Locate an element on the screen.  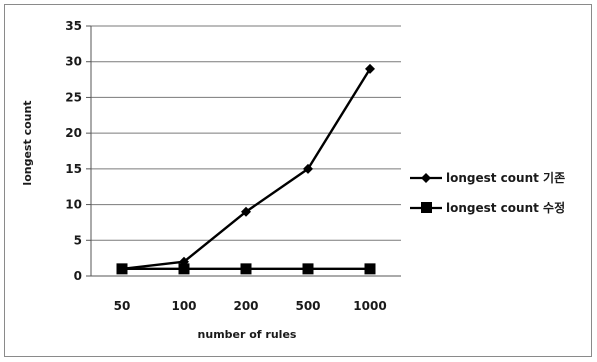
y-tick-label: 35 is located at coordinates (73, 26).